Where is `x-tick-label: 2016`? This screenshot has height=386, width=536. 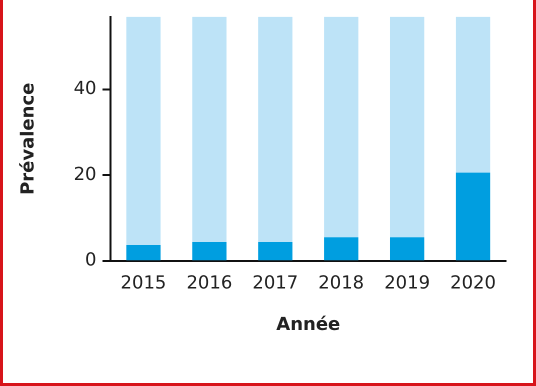
x-tick-label: 2016 is located at coordinates (209, 283).